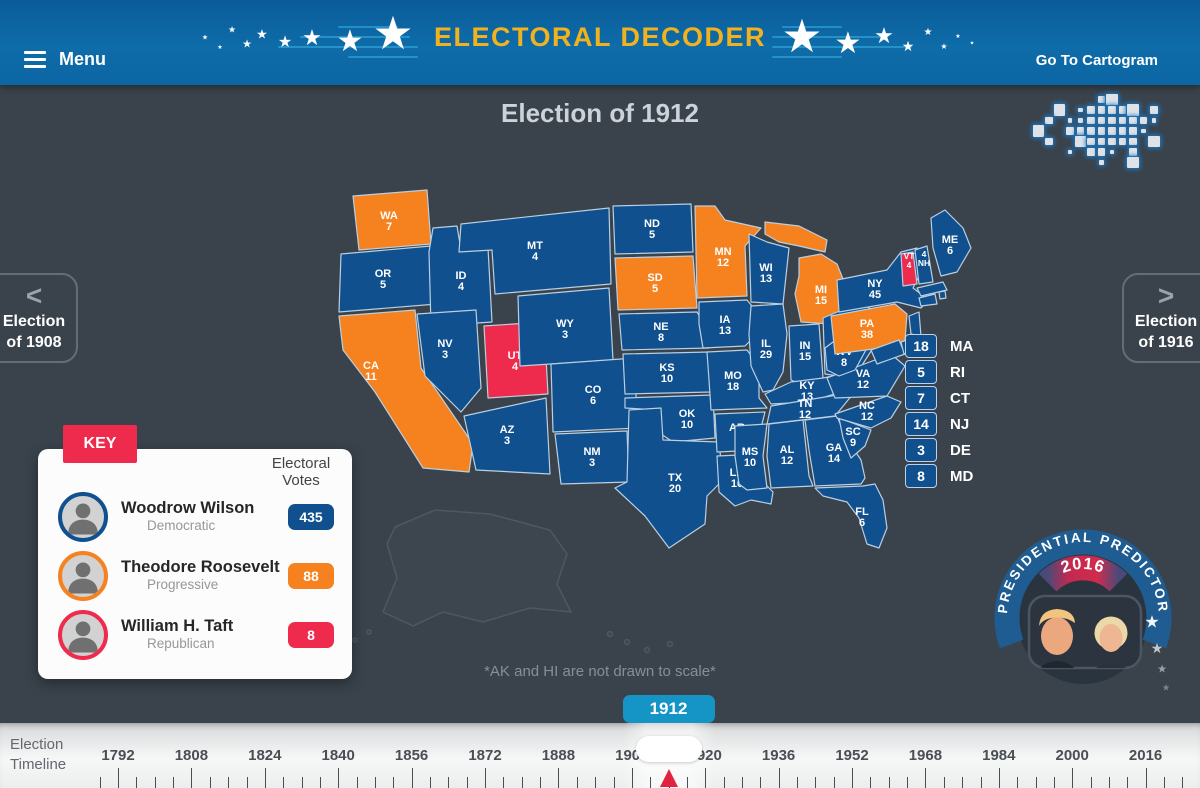  Describe the element at coordinates (485, 755) in the screenshot. I see `timeline-year-1872: 1872` at that location.